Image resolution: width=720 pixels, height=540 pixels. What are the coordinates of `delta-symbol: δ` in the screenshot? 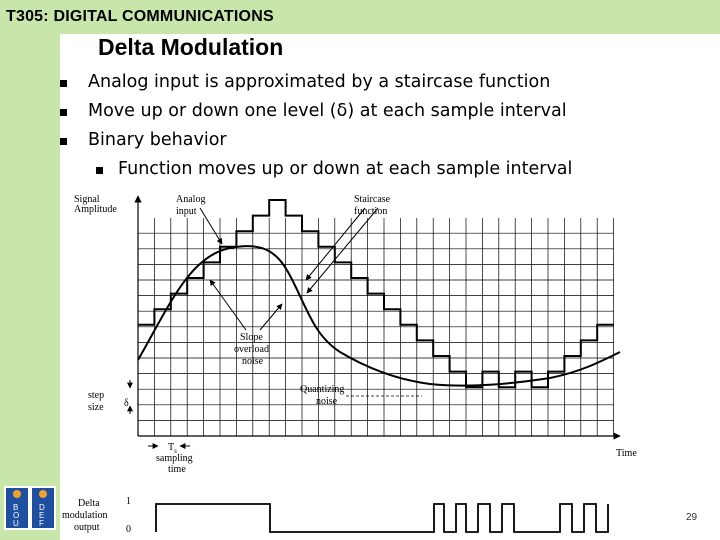 It's located at (126, 403).